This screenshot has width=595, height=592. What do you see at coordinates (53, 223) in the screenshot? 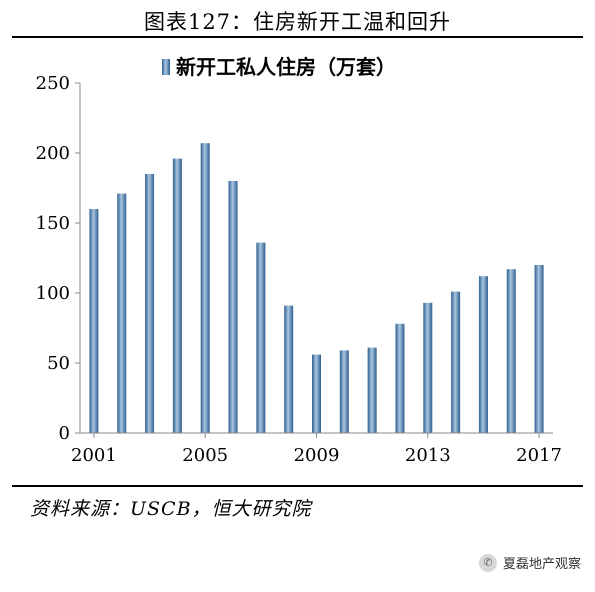
I see `y-tick-label: 150` at bounding box center [53, 223].